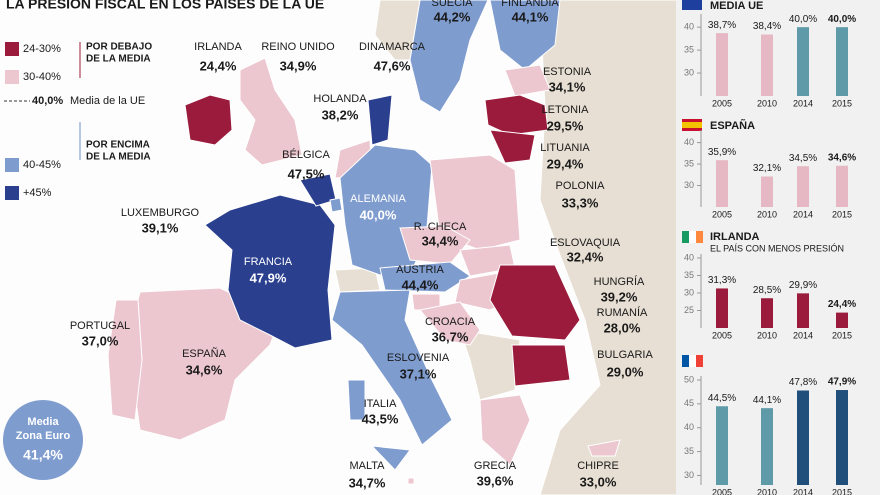 The width and height of the screenshot is (880, 495). I want to click on luxembourg, so click(336, 205).